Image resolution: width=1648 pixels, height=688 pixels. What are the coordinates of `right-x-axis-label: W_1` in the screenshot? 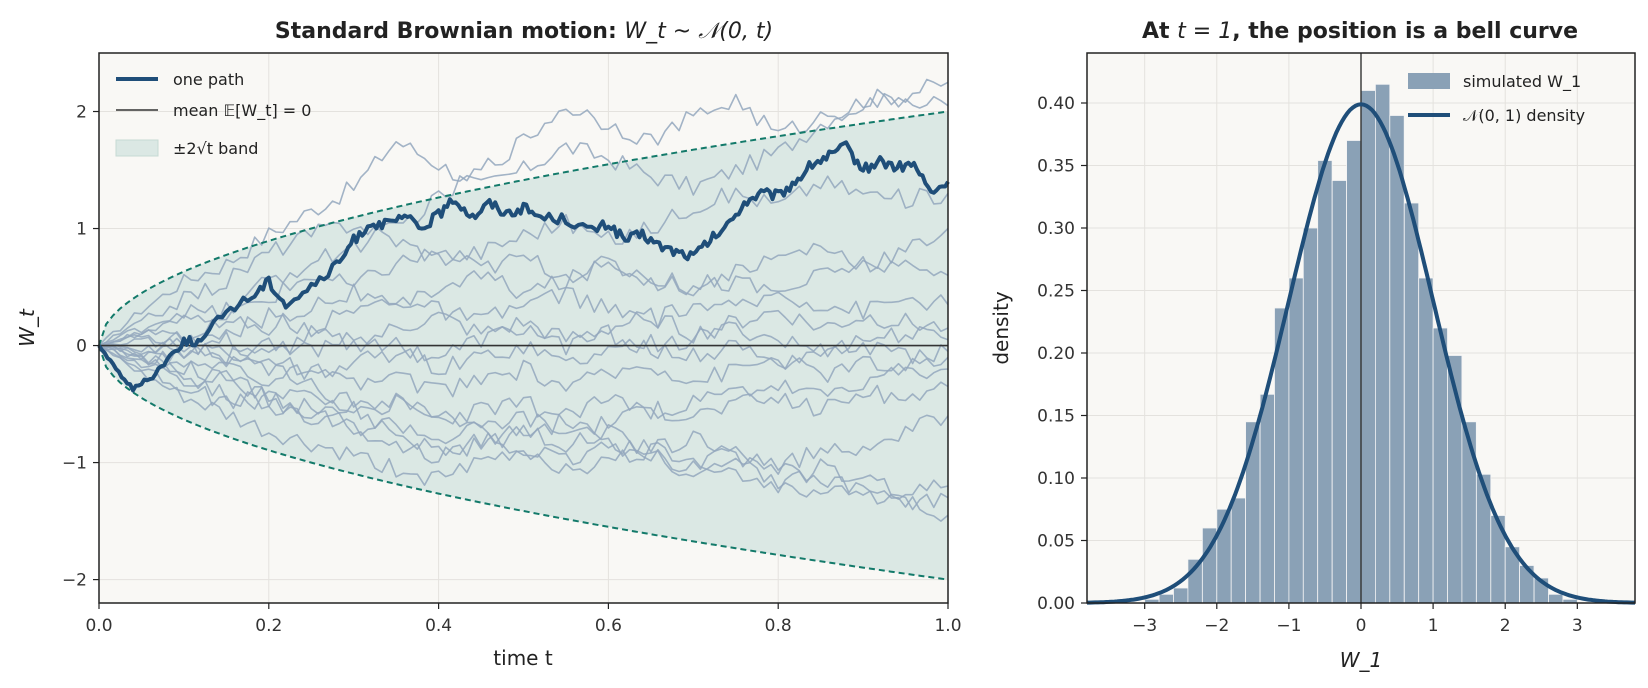 It's located at (1361, 660).